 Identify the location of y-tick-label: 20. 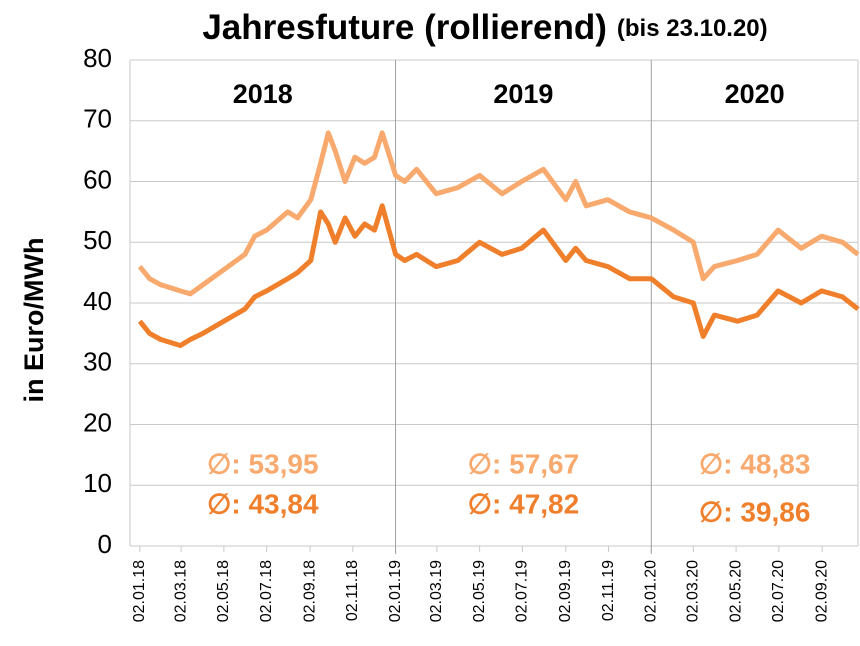
(97, 422).